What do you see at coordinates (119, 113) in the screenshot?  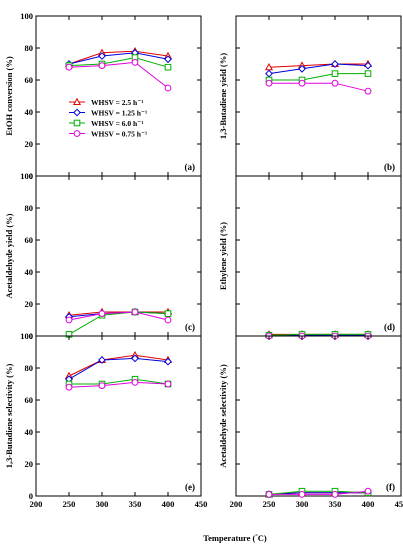 I see `legend-label: WHSV = 1.25 h⁻¹` at bounding box center [119, 113].